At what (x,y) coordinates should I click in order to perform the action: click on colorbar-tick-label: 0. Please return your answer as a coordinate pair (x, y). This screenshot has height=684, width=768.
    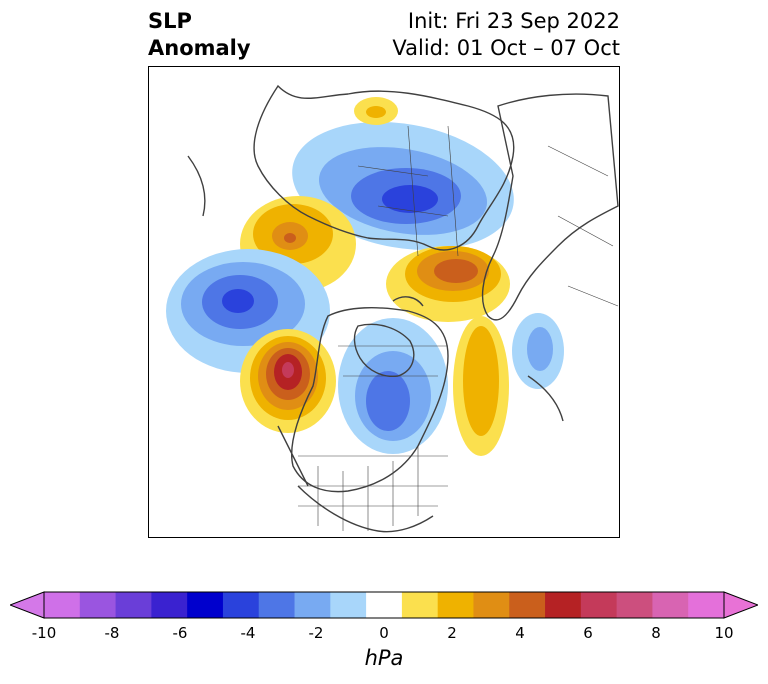
    Looking at the image, I should click on (384, 633).